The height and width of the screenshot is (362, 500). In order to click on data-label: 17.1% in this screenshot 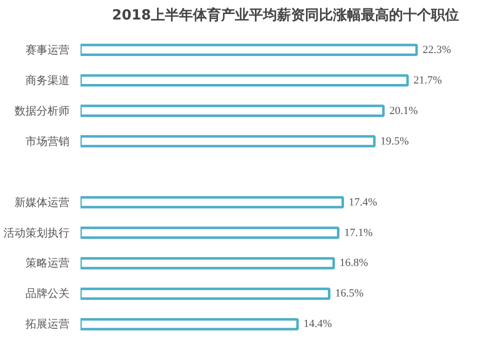, I will do `click(358, 232)`.